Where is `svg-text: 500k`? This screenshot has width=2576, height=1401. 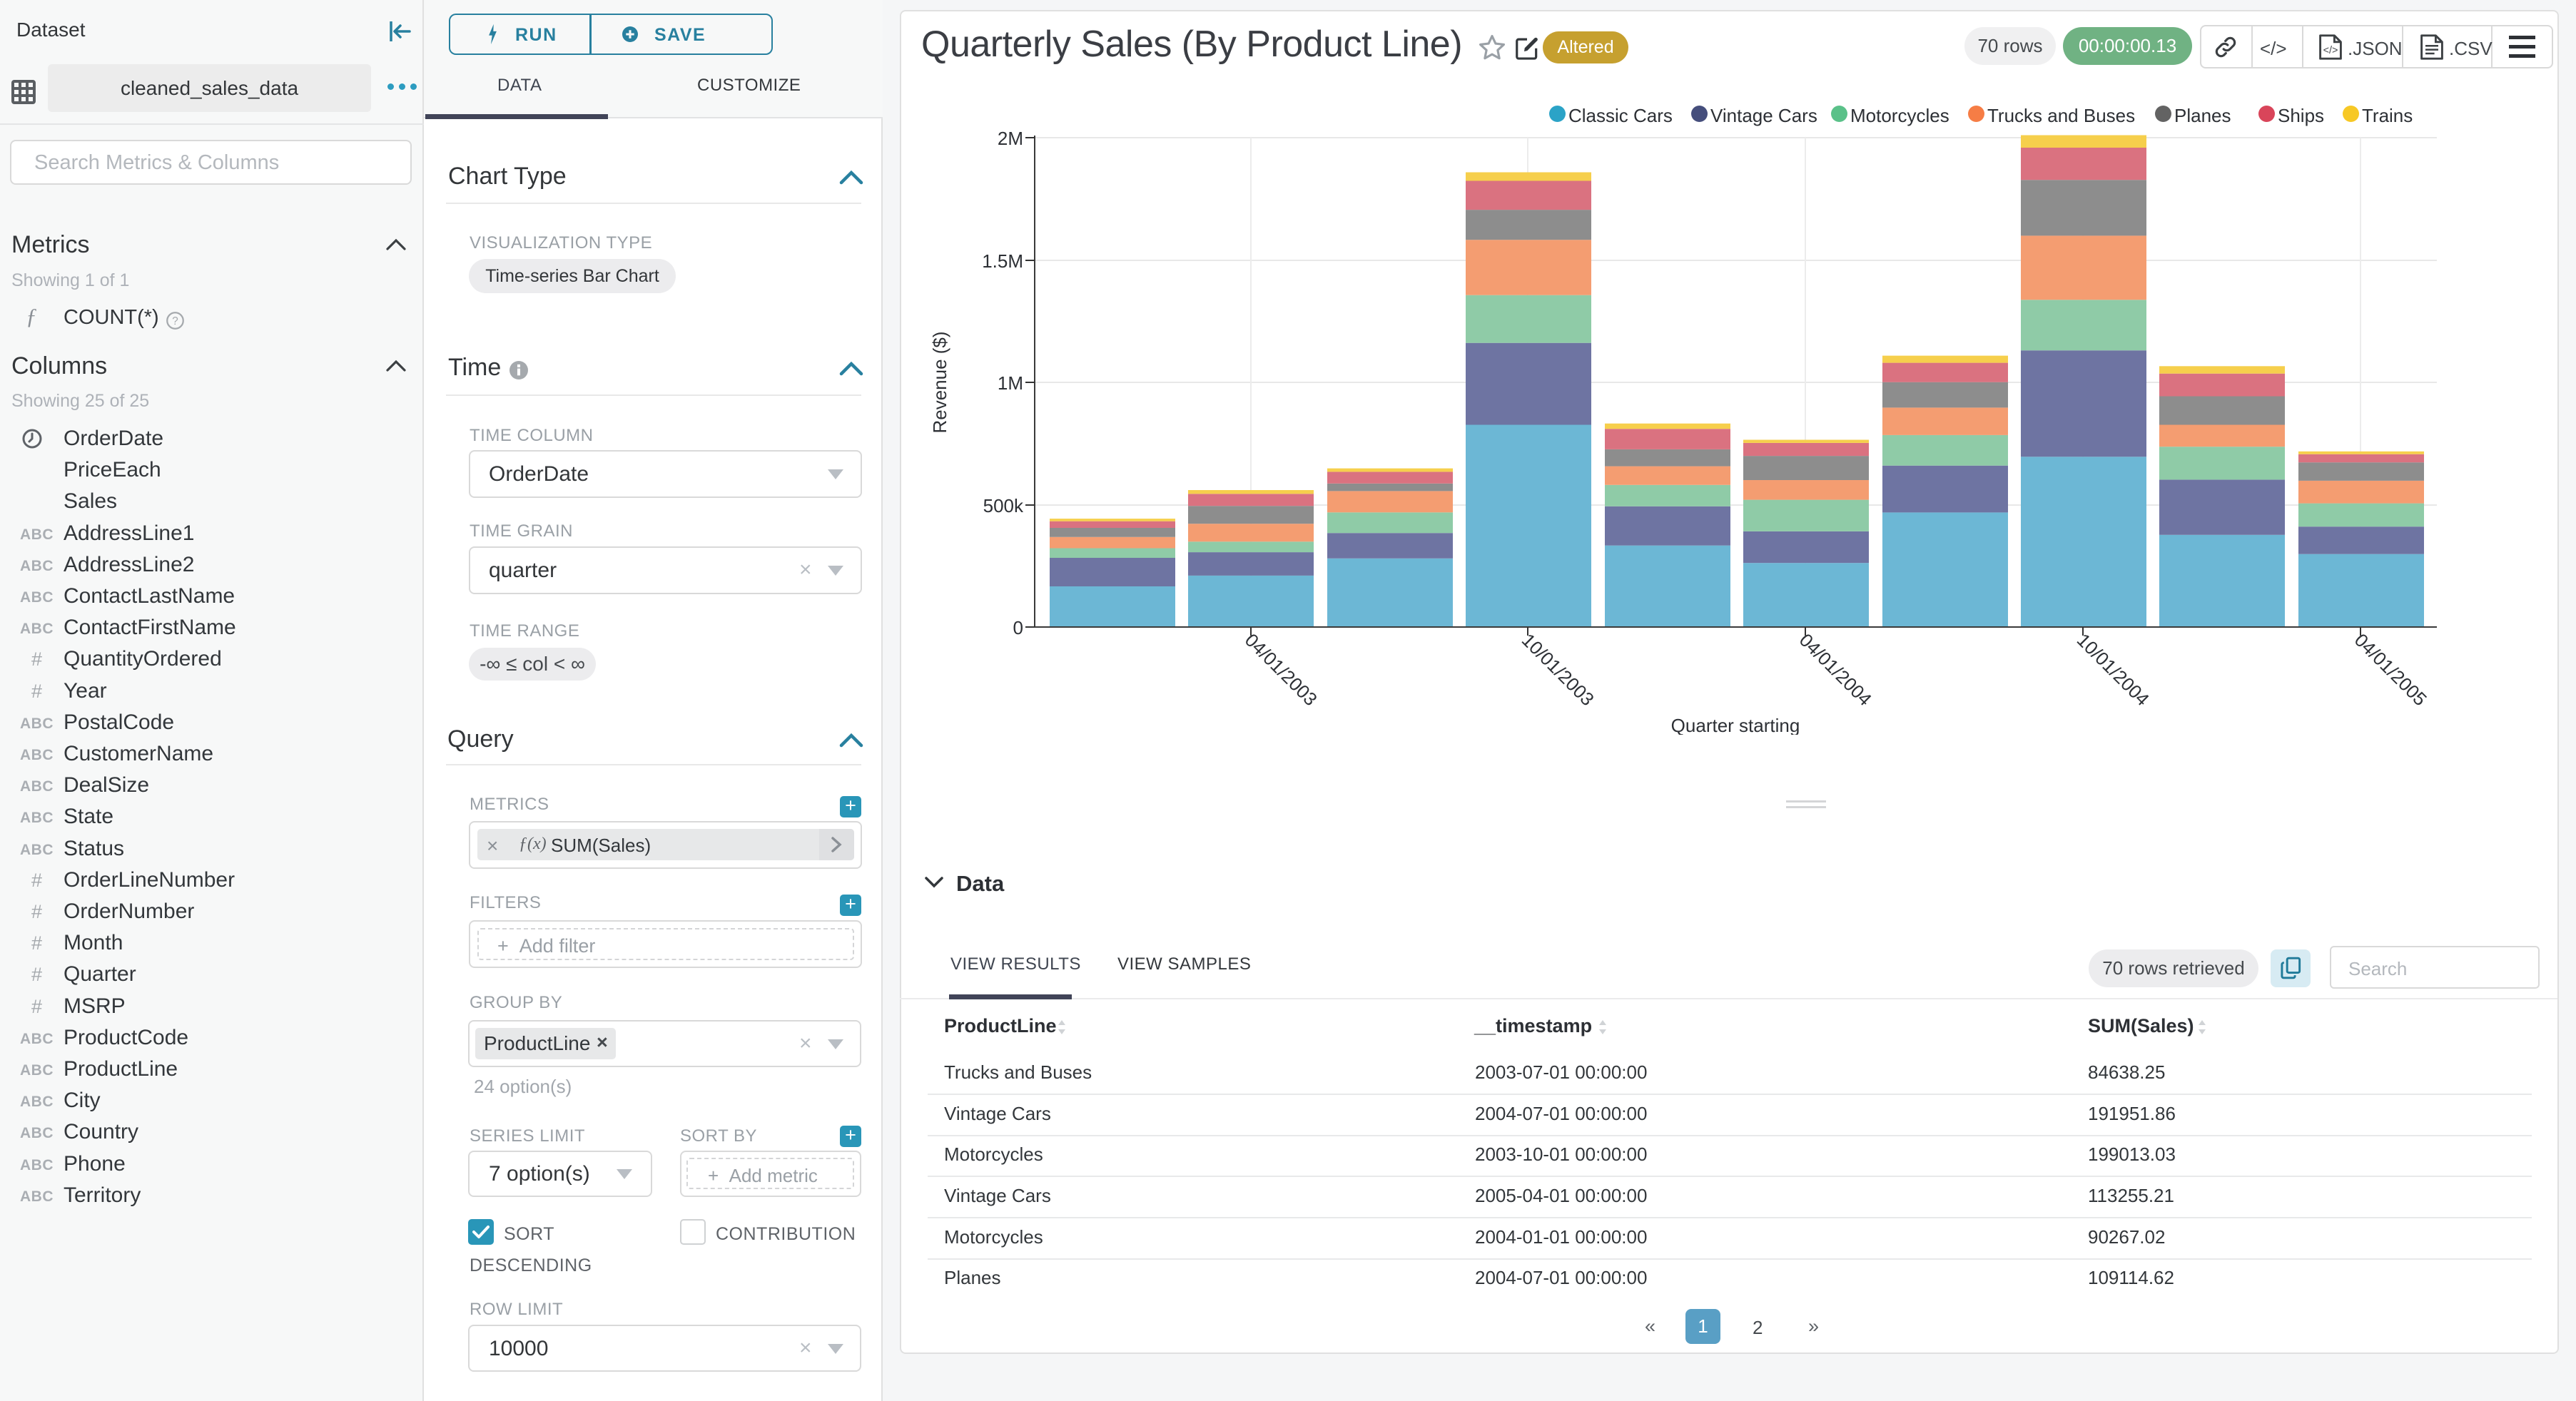
svg-text: 500k is located at coordinates (1003, 505).